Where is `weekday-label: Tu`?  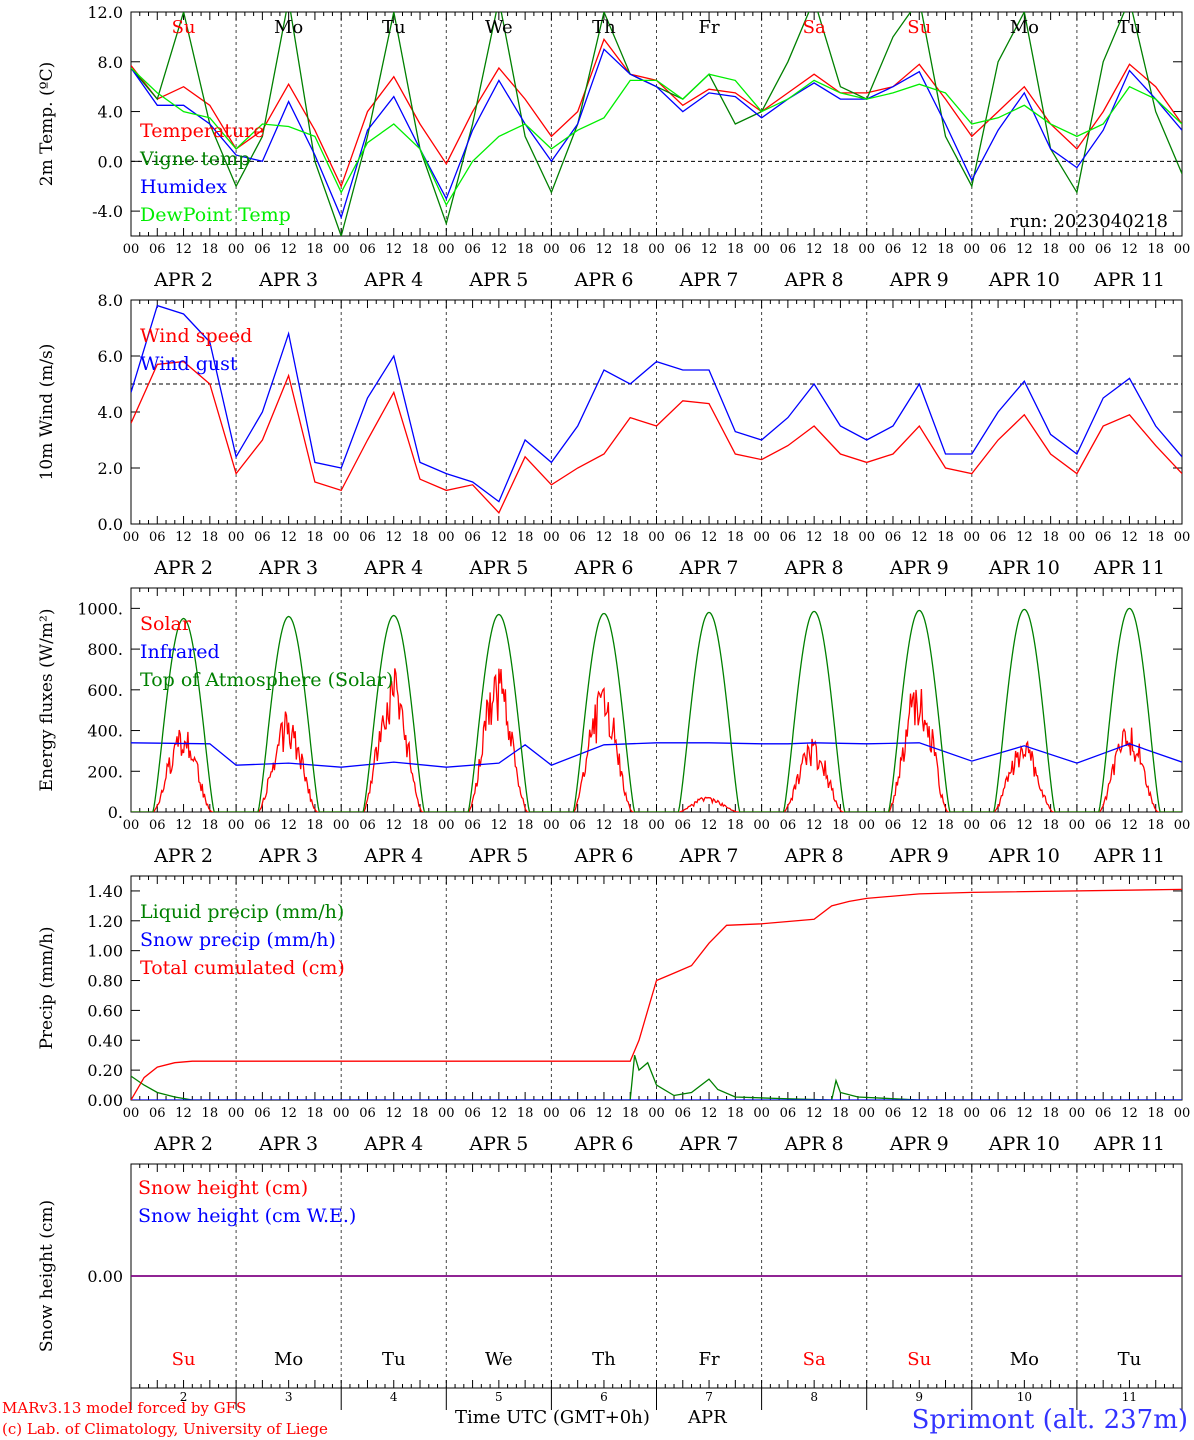 weekday-label: Tu is located at coordinates (1130, 27).